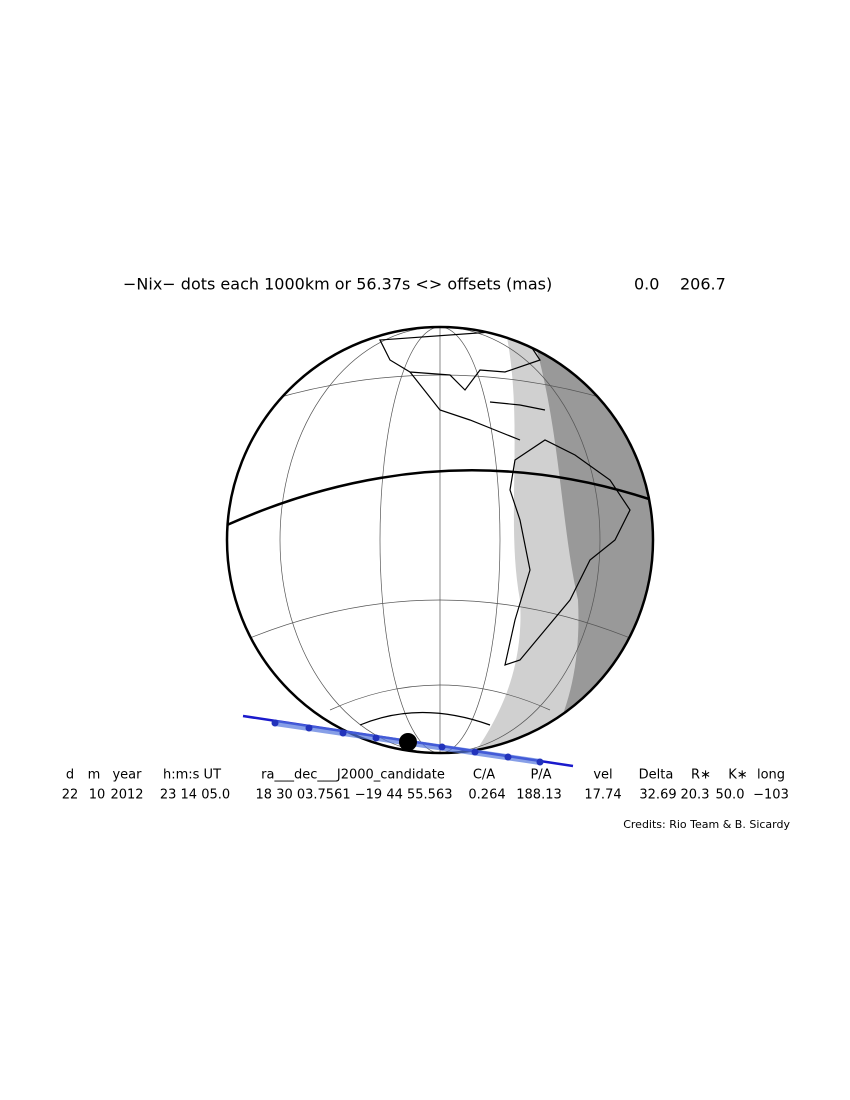 This screenshot has height=1100, width=850. What do you see at coordinates (127, 775) in the screenshot?
I see `column-header: year` at bounding box center [127, 775].